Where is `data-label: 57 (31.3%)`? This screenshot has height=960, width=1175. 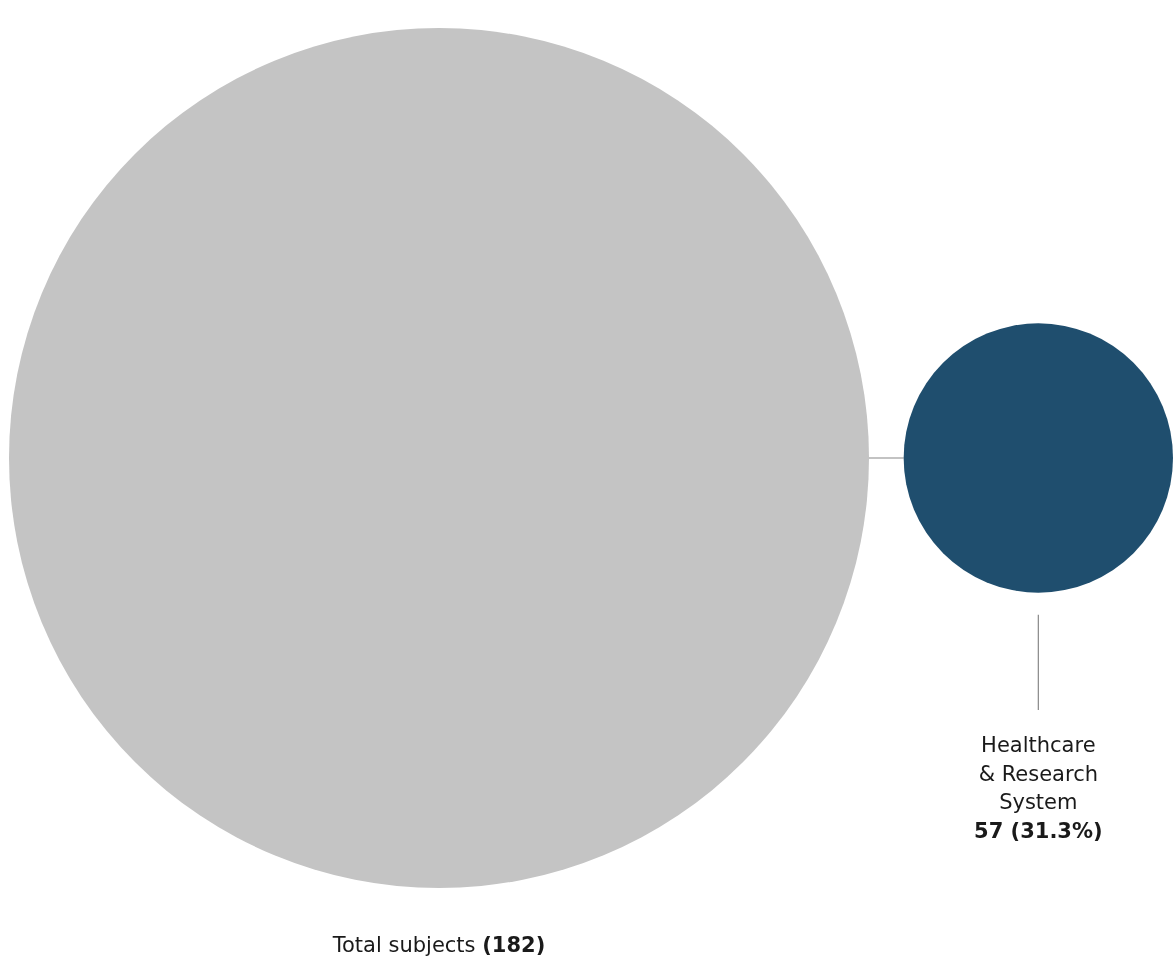 data-label: 57 (31.3%) is located at coordinates (1038, 830).